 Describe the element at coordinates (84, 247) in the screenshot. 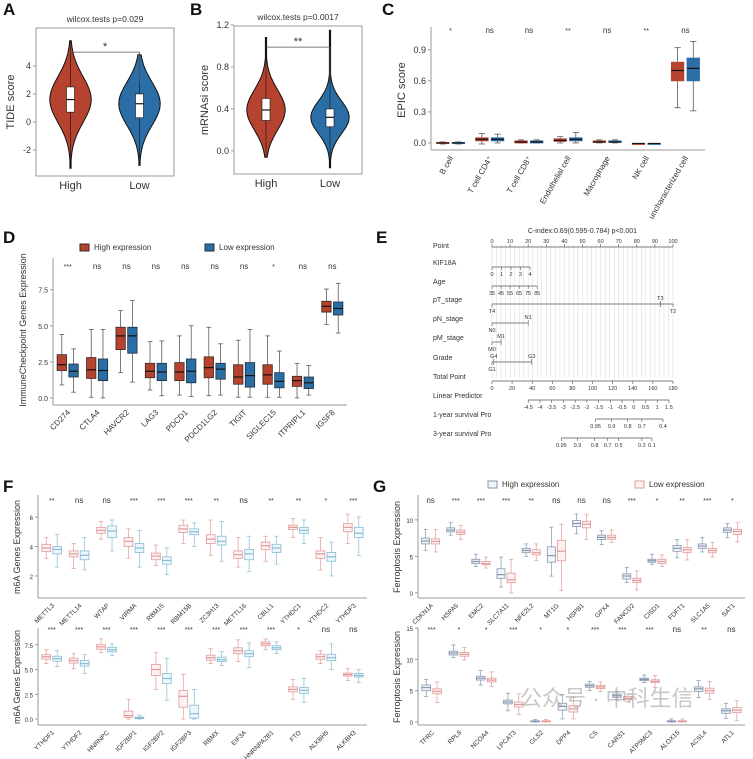

I see `legend-swatch-high` at that location.